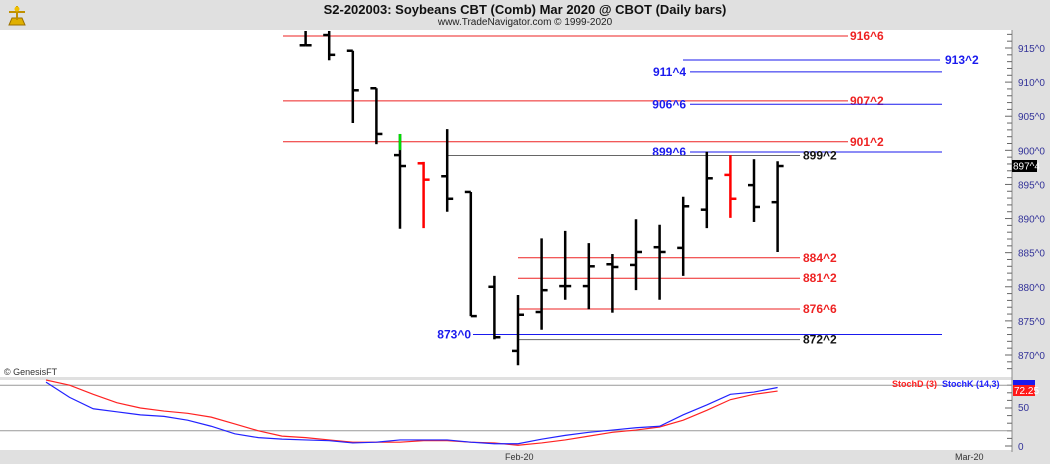 Image resolution: width=1050 pixels, height=464 pixels. What do you see at coordinates (525, 22) in the screenshot?
I see `chart-subtitle: www.TradeNavigator.com © 1999-2020` at bounding box center [525, 22].